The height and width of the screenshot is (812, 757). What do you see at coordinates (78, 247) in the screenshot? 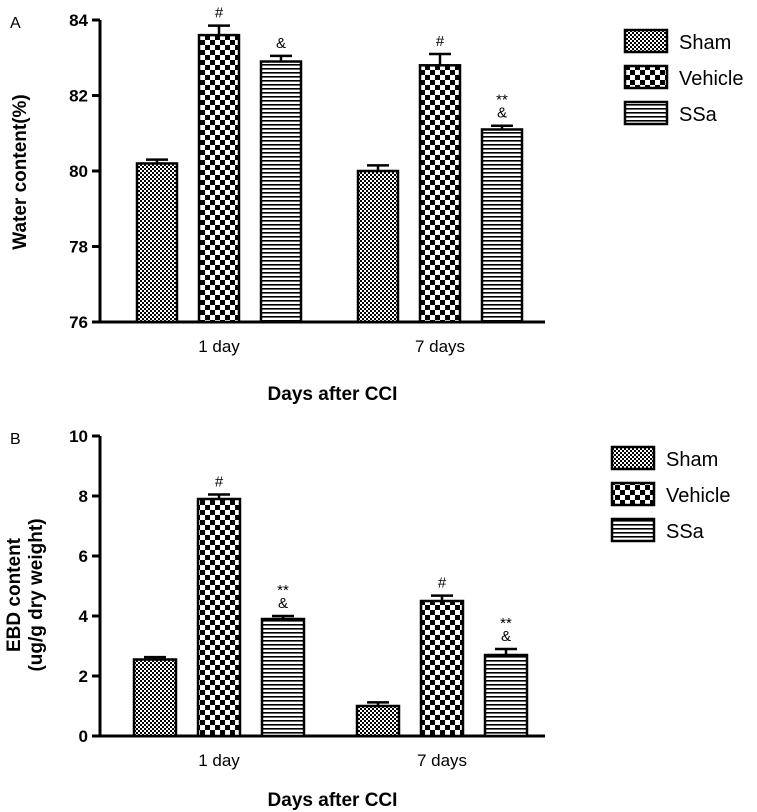
I see `y-tick-label: 78` at bounding box center [78, 247].